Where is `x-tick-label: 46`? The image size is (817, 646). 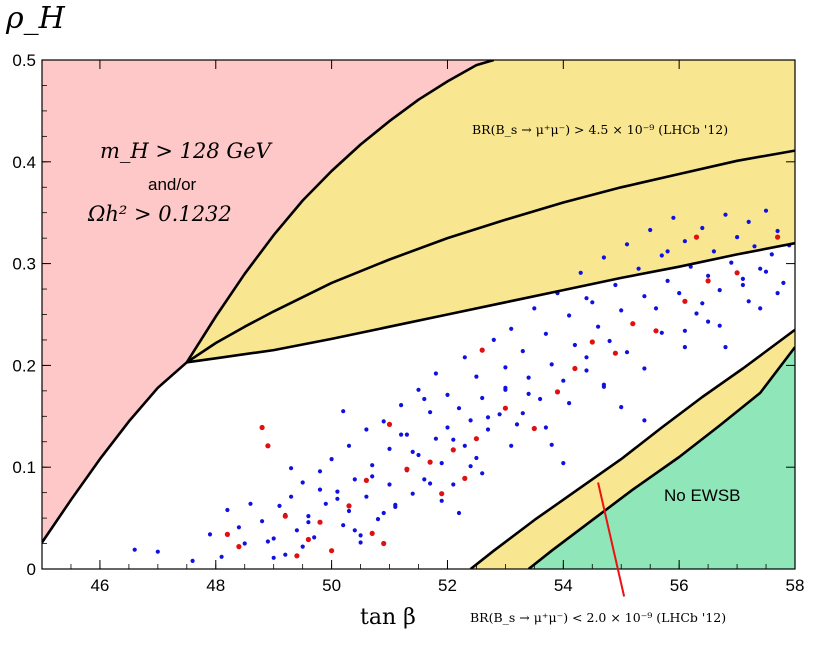
x-tick-label: 46 is located at coordinates (99, 585).